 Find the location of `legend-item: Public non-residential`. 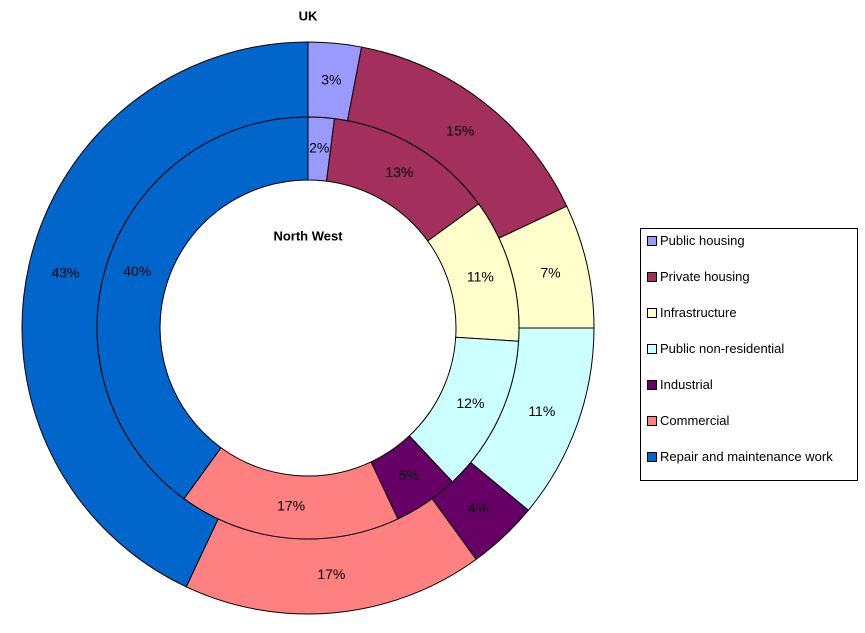

legend-item: Public non-residential is located at coordinates (752, 359).